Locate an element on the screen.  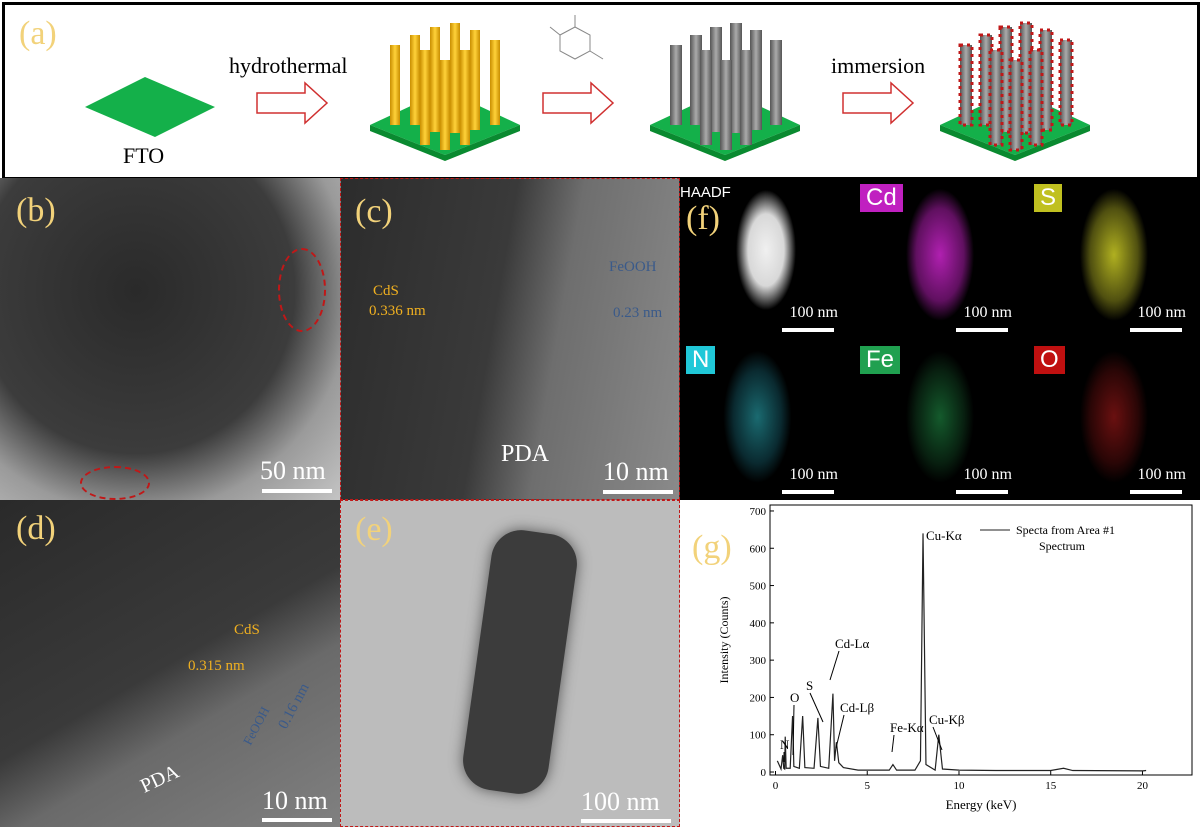
substrate is located at coordinates (150, 107).